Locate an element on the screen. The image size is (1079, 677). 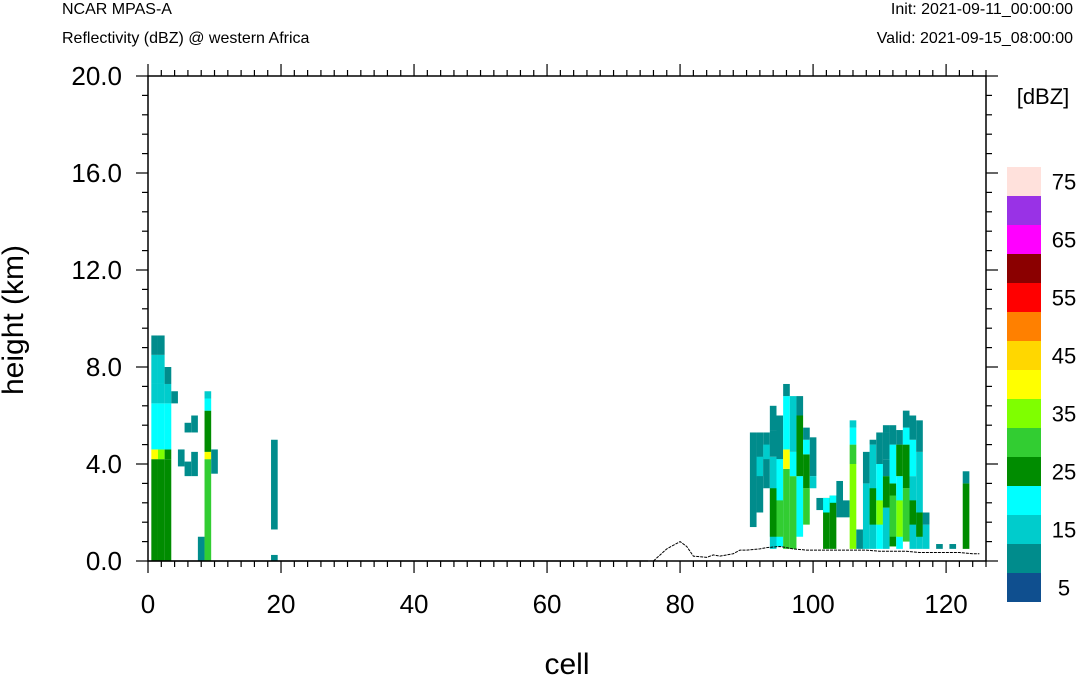
colorbar-tick-label: 5 is located at coordinates (1064, 588).